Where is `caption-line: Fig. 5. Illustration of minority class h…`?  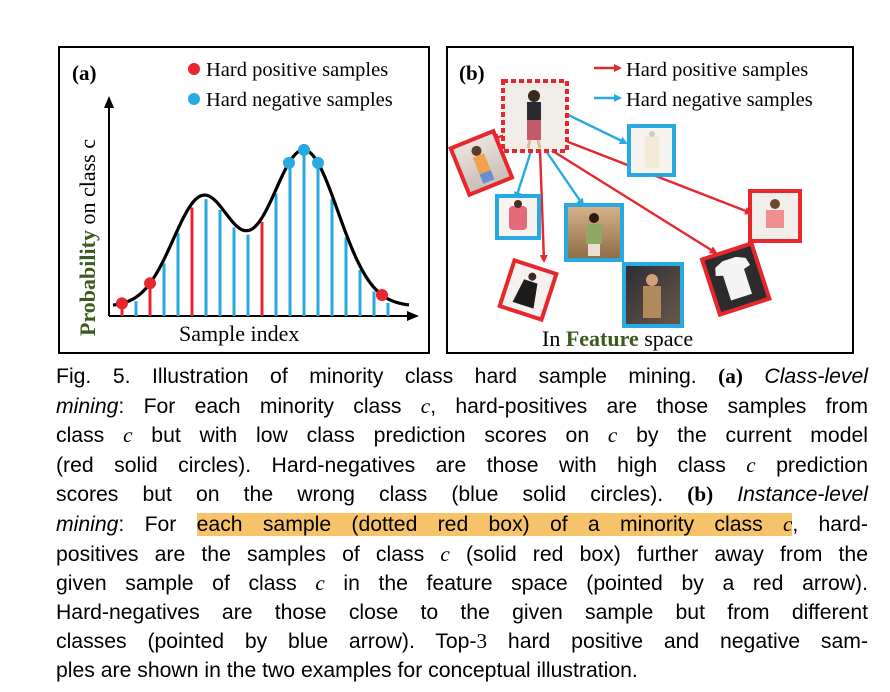
caption-line: Fig. 5. Illustration of minority class h… is located at coordinates (462, 376).